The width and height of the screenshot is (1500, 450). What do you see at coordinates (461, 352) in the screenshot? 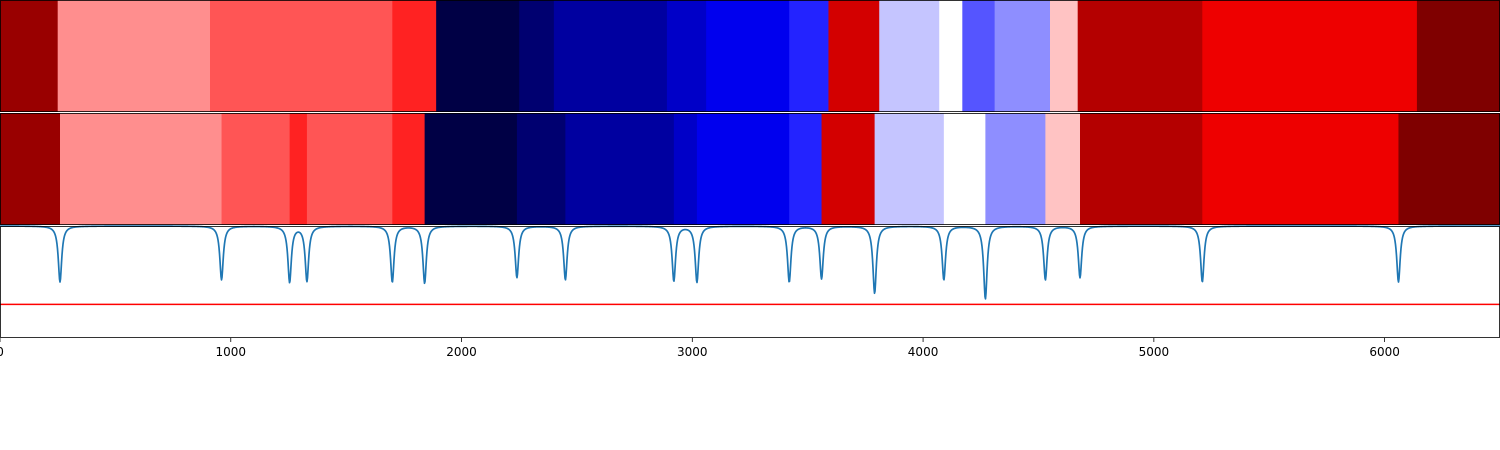
I see `x-tick-label-2000: 2000` at bounding box center [461, 352].